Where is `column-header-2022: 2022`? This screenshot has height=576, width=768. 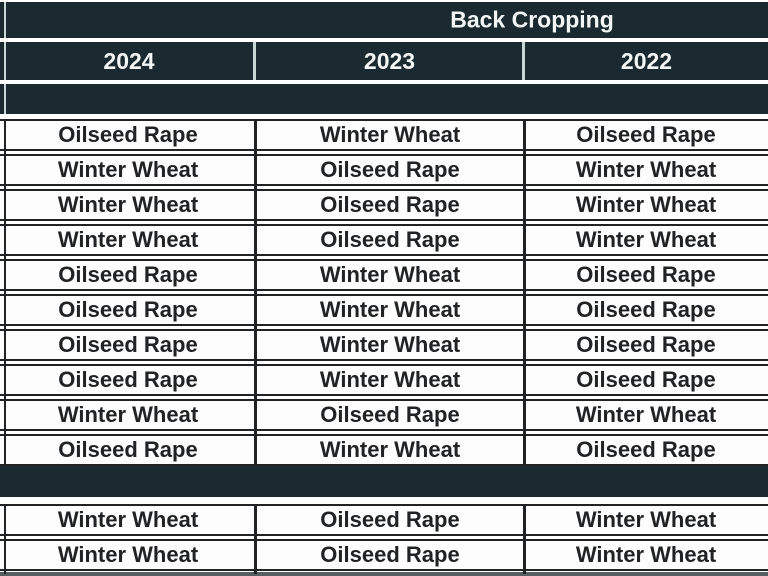 column-header-2022: 2022 is located at coordinates (646, 60).